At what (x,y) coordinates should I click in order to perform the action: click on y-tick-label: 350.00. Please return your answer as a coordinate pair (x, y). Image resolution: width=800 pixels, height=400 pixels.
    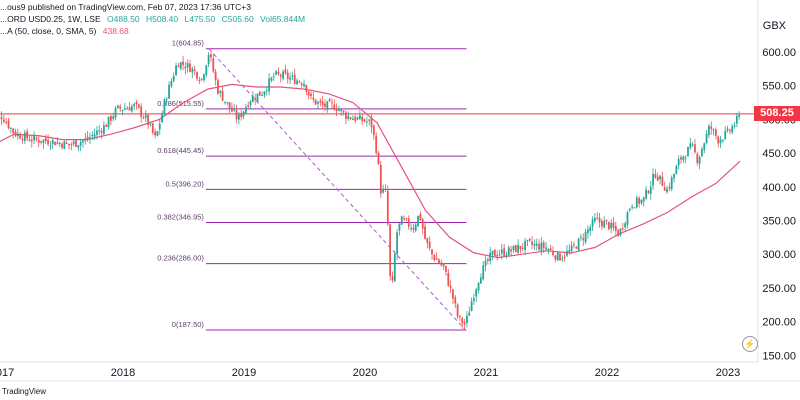
    Looking at the image, I should click on (779, 222).